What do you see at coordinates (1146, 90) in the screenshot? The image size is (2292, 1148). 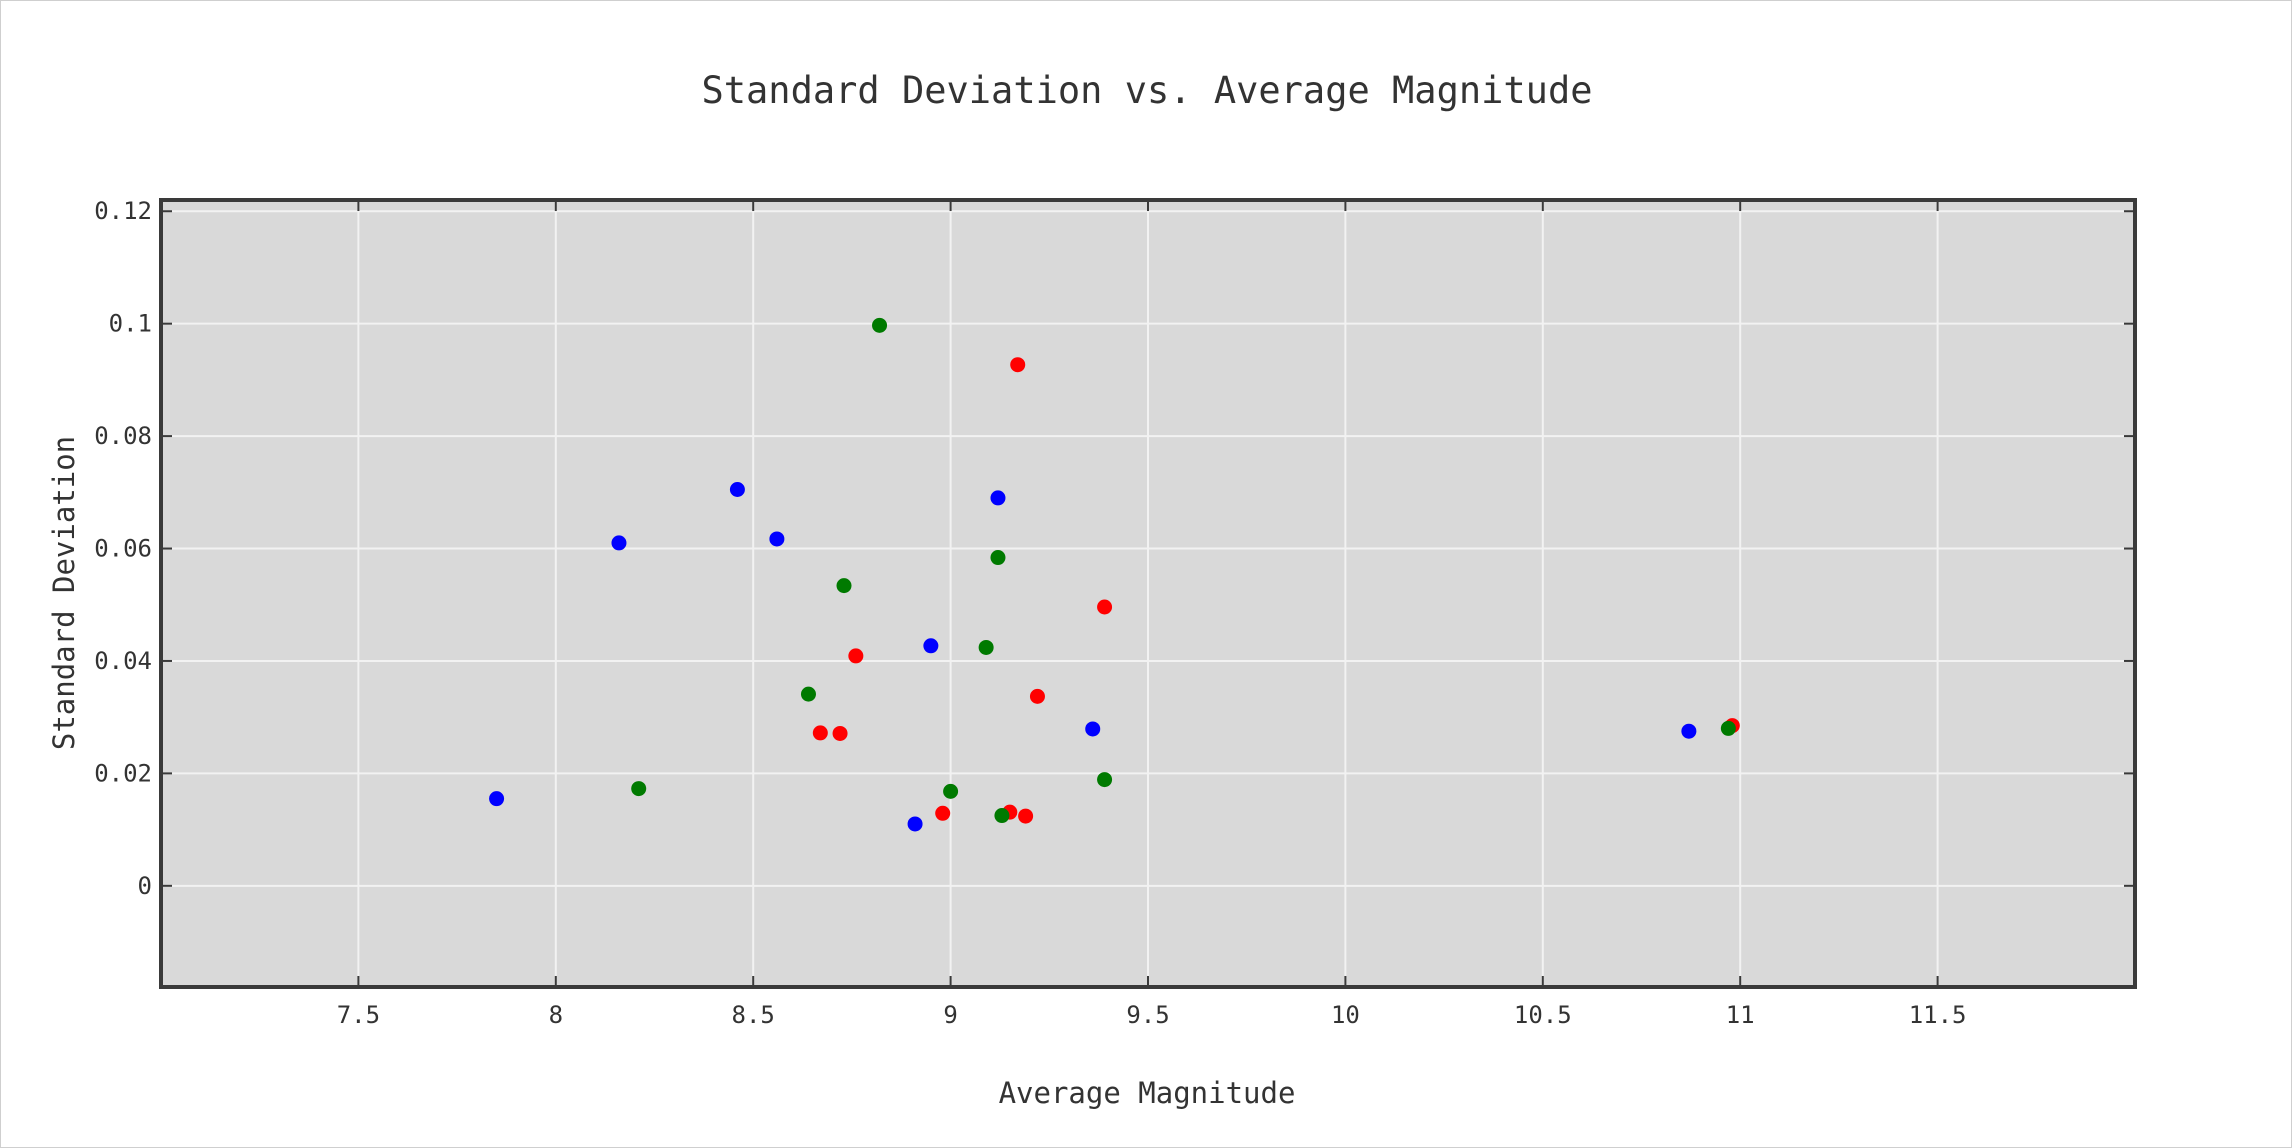 I see `chart-title: Standard Deviation vs. Average Magnitude` at bounding box center [1146, 90].